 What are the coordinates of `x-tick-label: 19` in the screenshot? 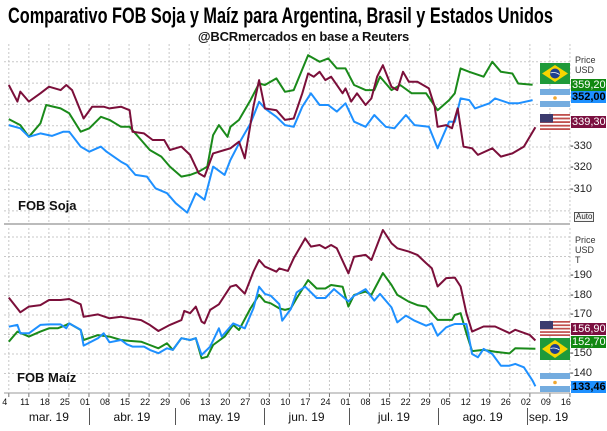 It's located at (485, 402).